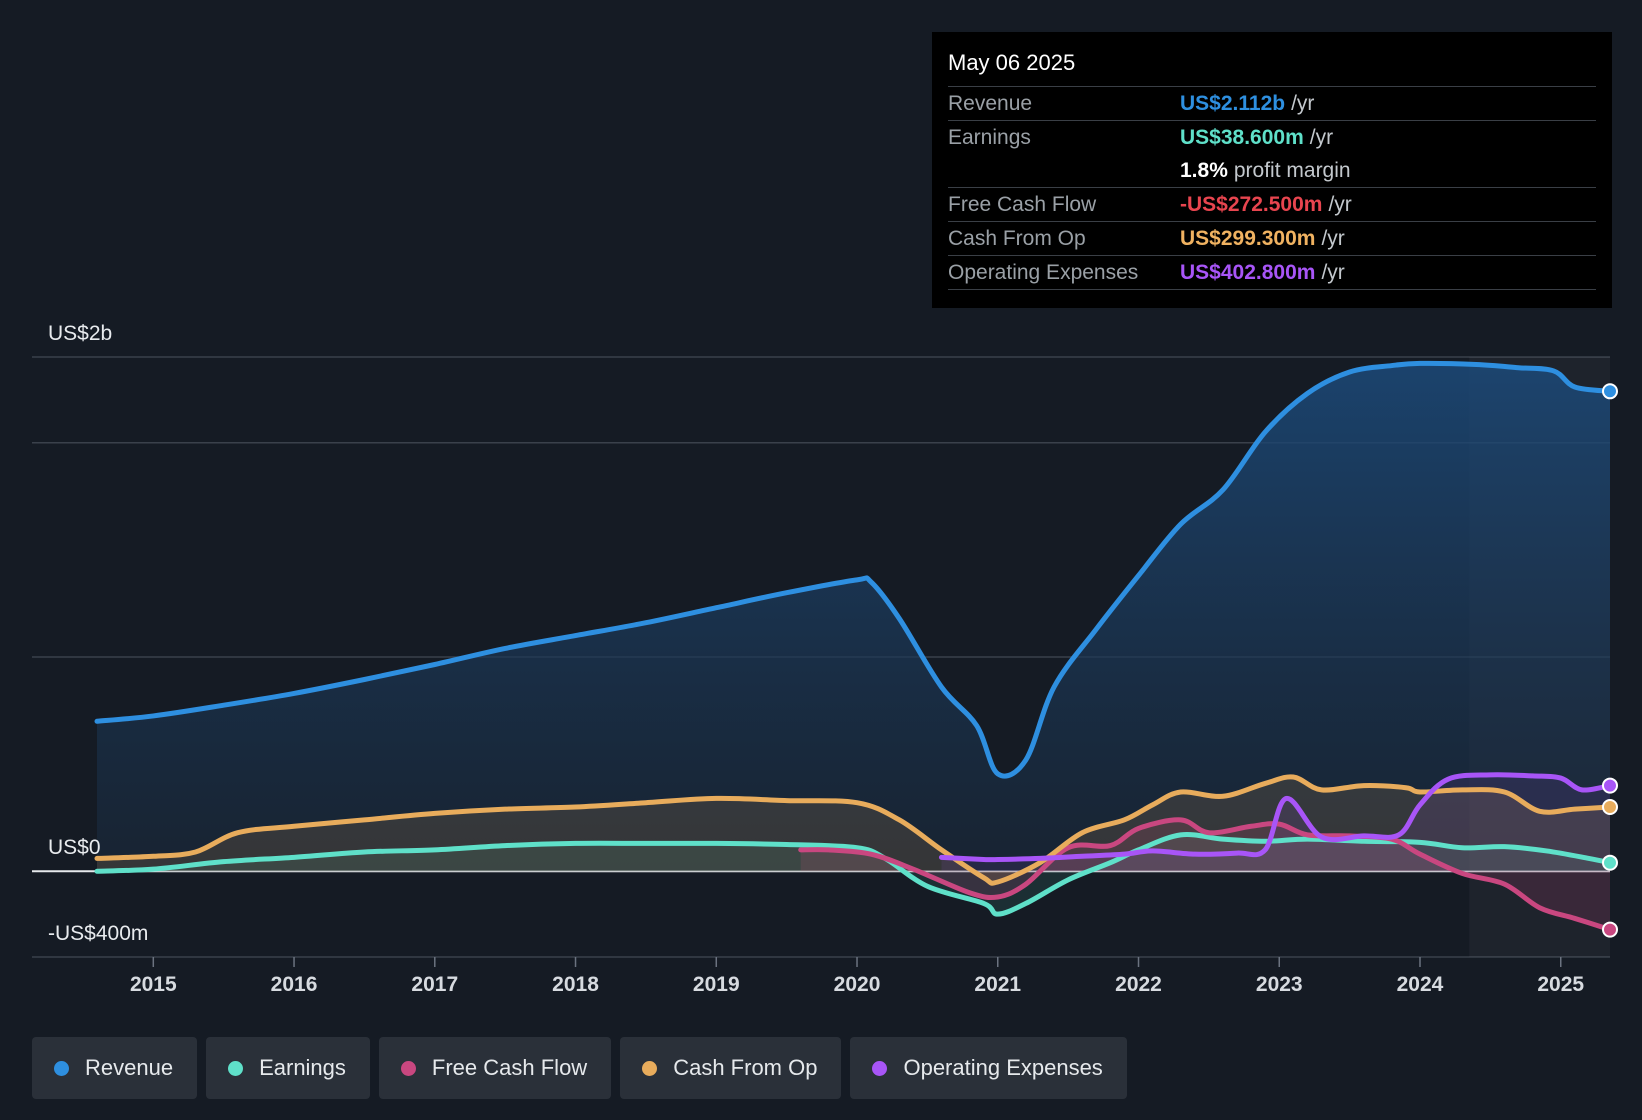  I want to click on x-tick-label: 2021, so click(997, 984).